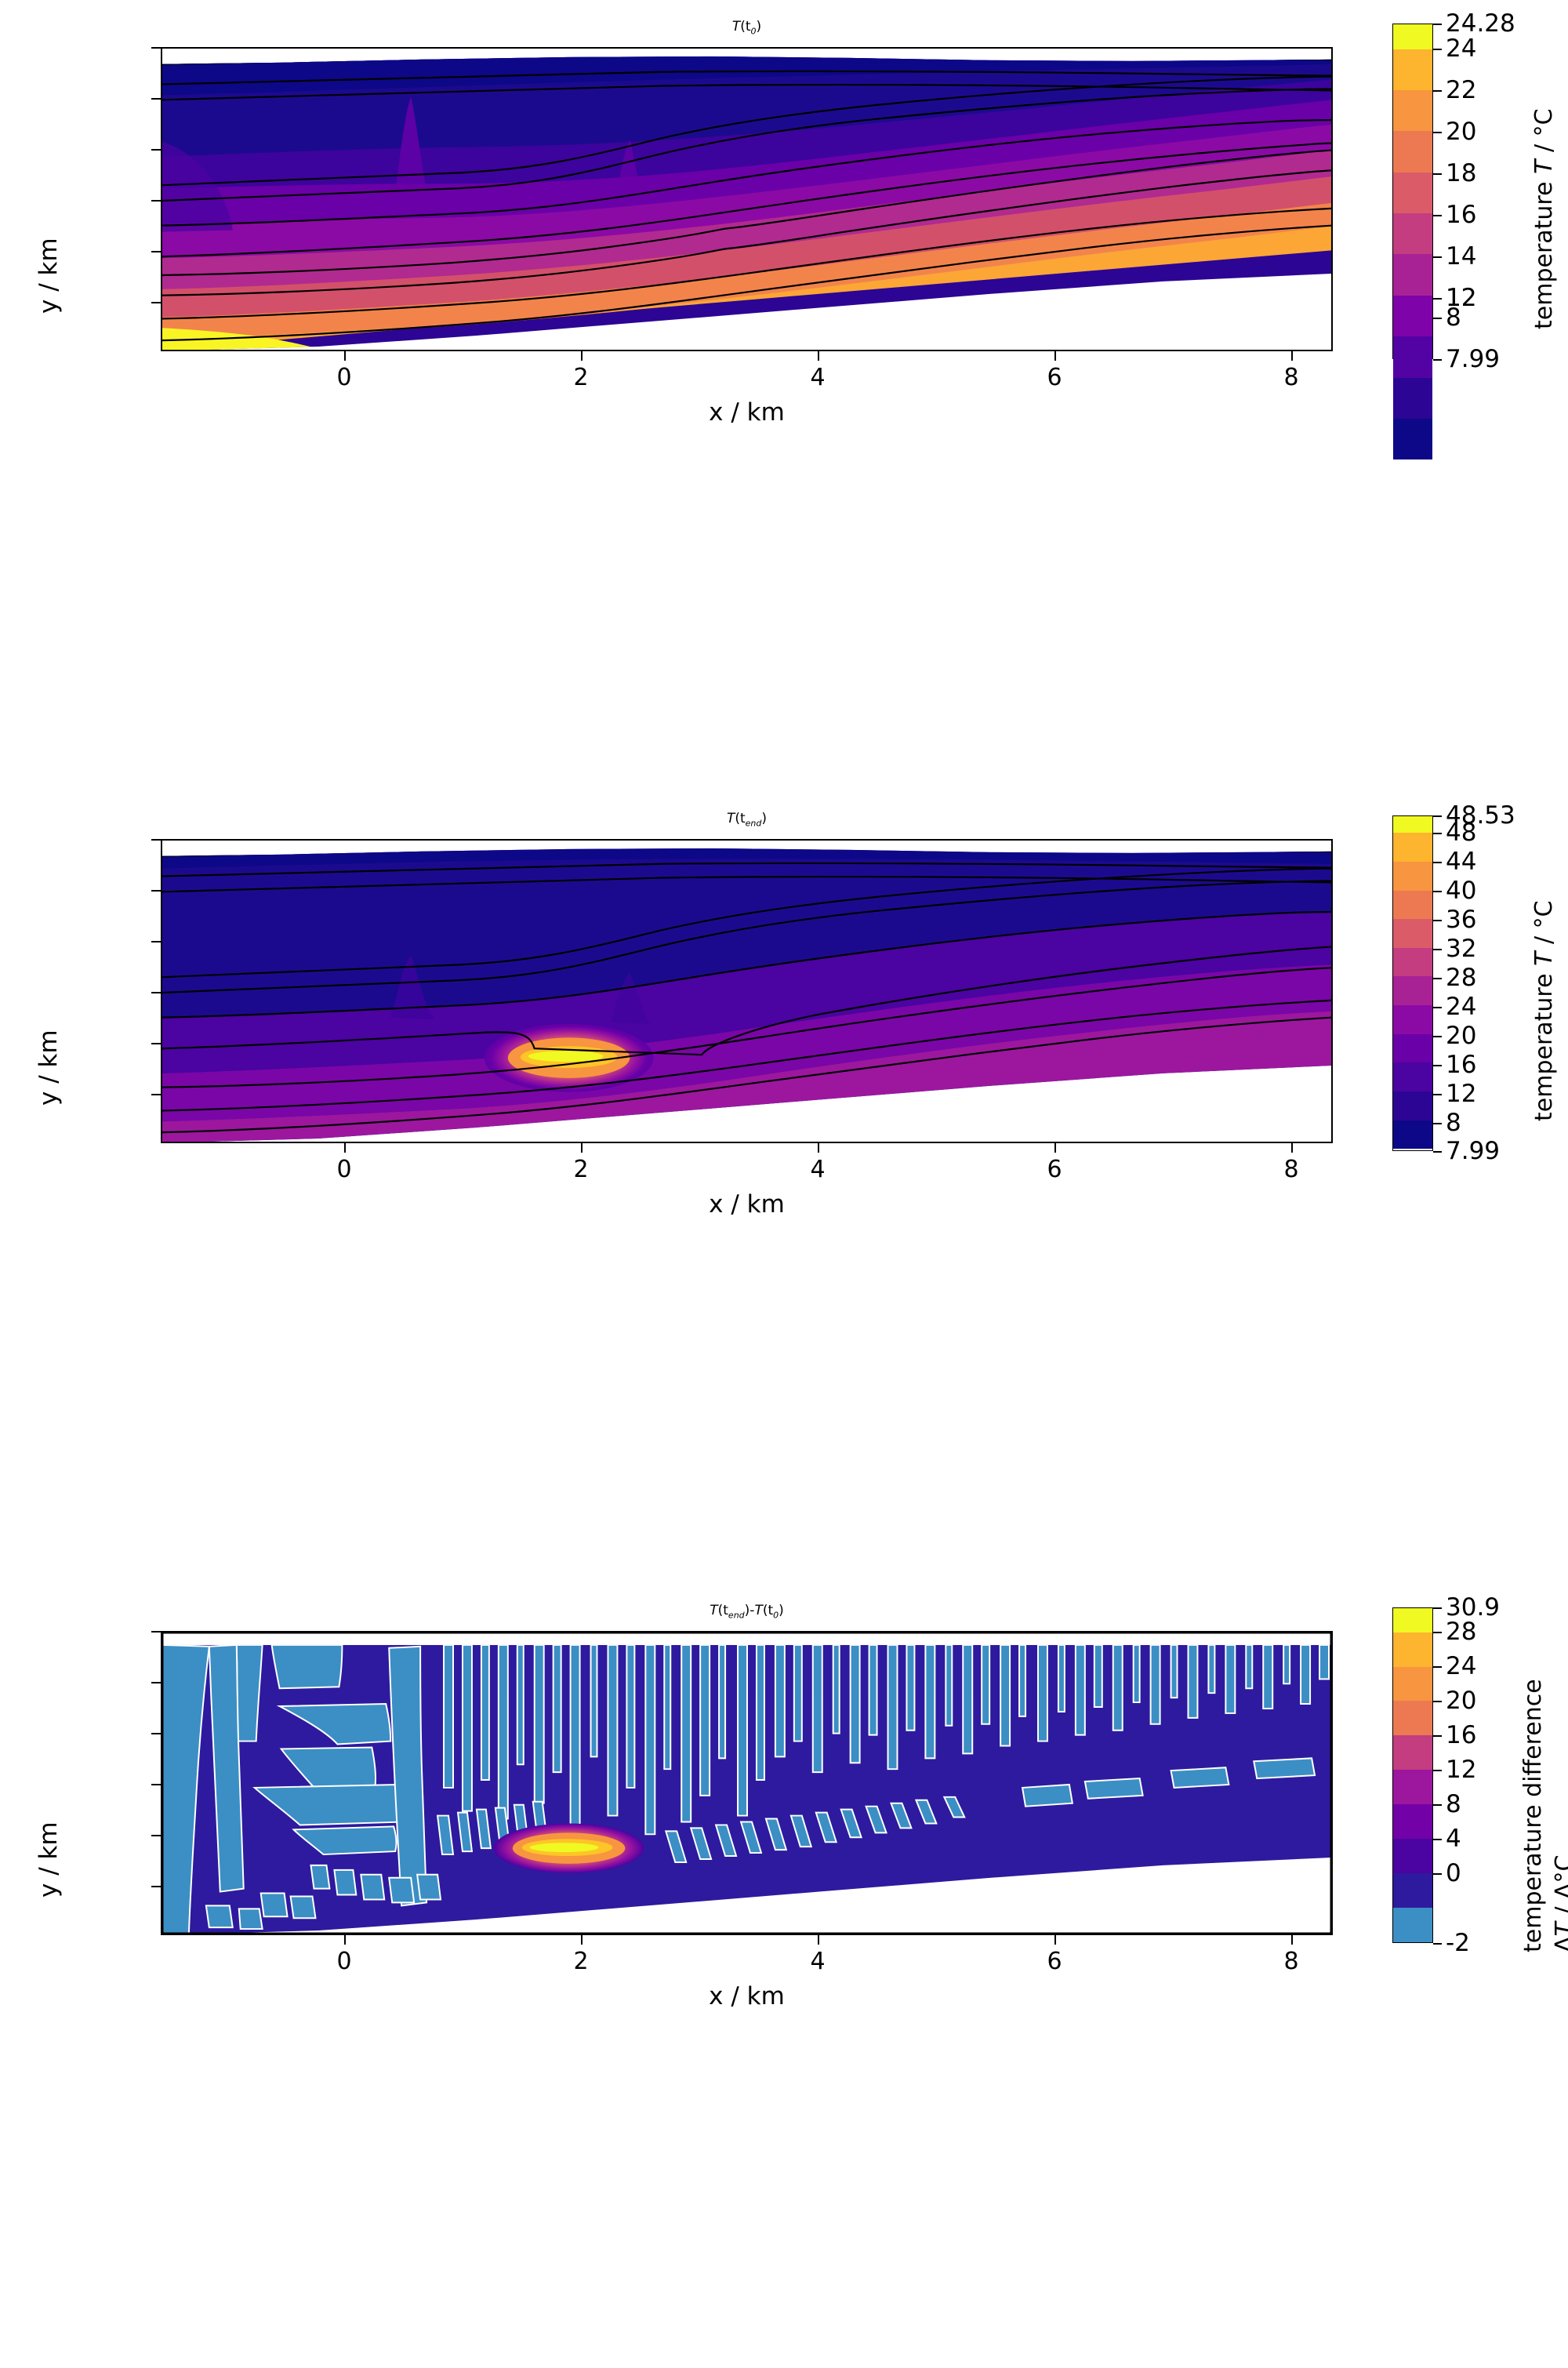  Describe the element at coordinates (1461, 891) in the screenshot. I see `cb-tick-label: 40` at that location.